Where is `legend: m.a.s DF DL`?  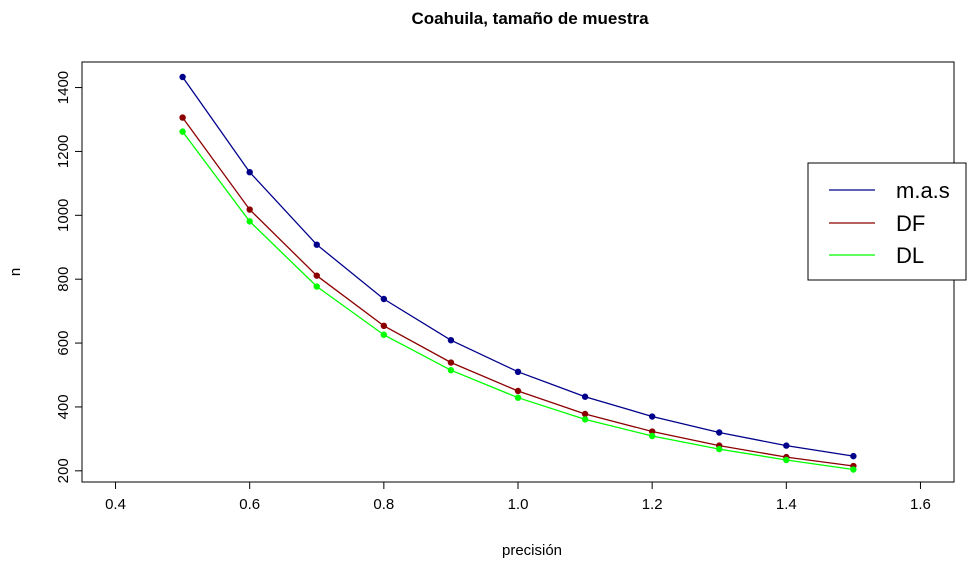
legend: m.a.s DF DL is located at coordinates (887, 221).